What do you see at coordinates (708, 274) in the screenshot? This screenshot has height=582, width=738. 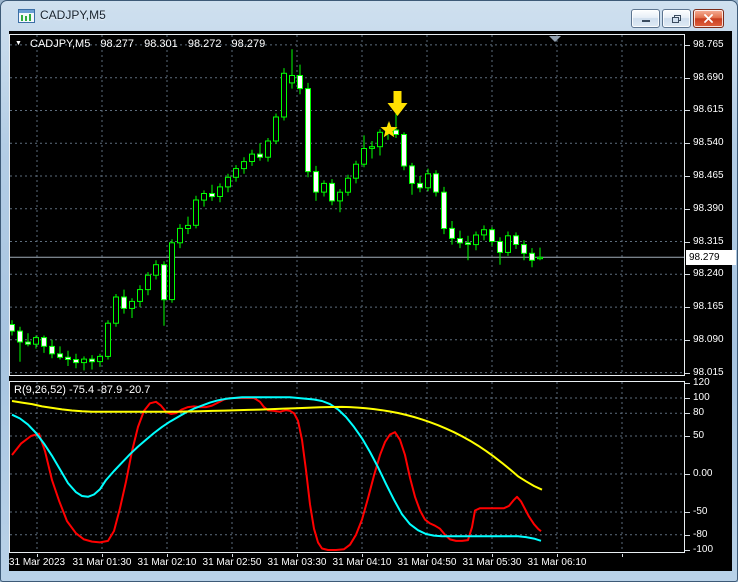 I see `price-axis-label: 98.240` at bounding box center [708, 274].